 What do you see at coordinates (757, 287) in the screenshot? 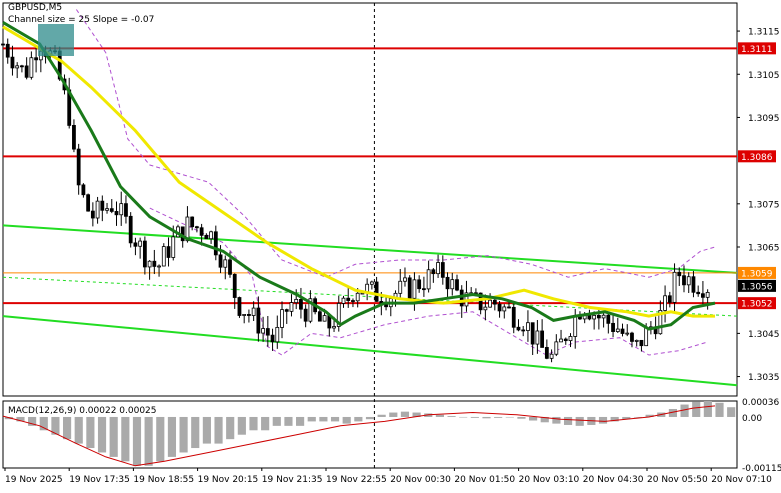
I see `last-price-label: 1.3056` at bounding box center [757, 287].